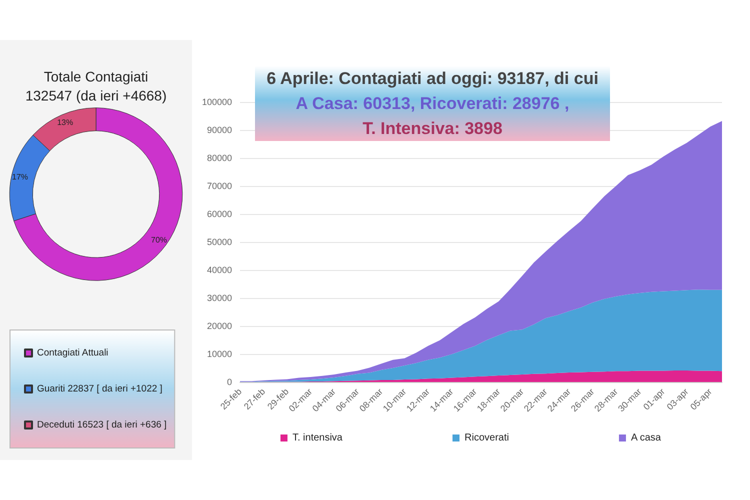 The image size is (750, 500). Describe the element at coordinates (219, 326) in the screenshot. I see `y-tick-label: 20000` at that location.